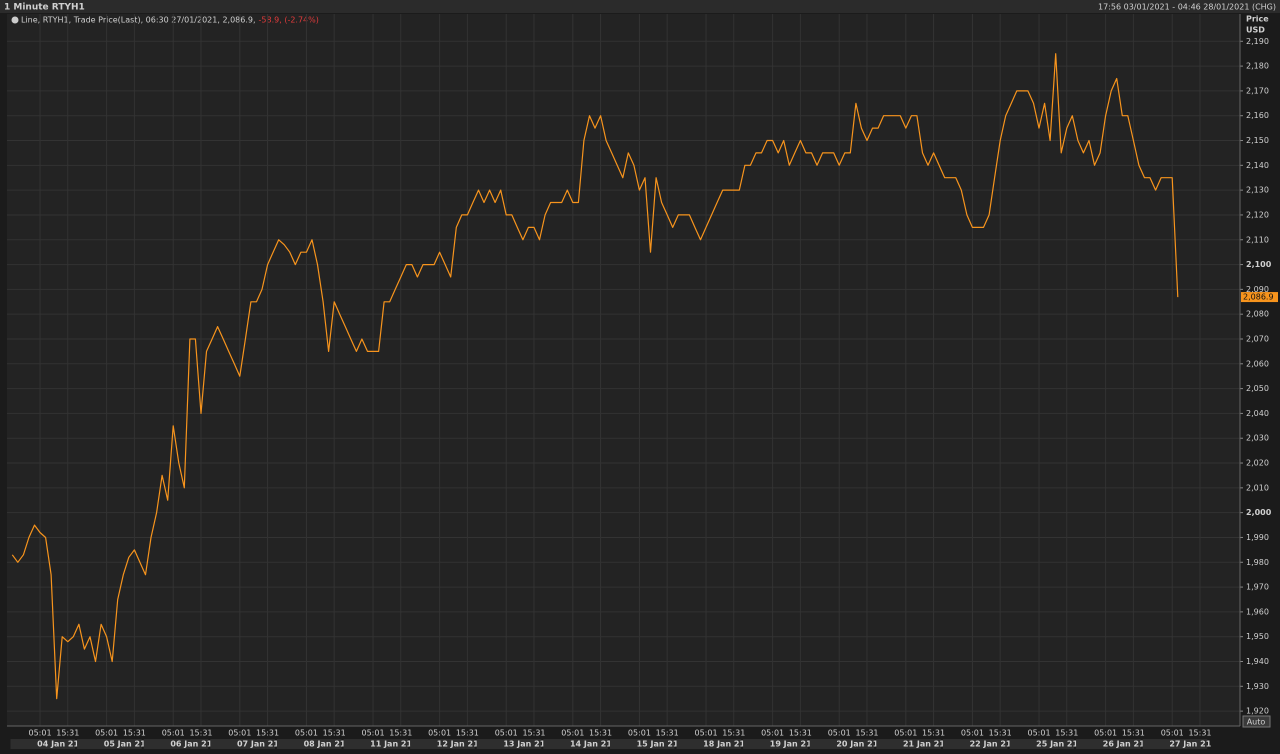 The image size is (1280, 754). Describe the element at coordinates (1257, 214) in the screenshot. I see `y-tick-label: 2,120` at that location.